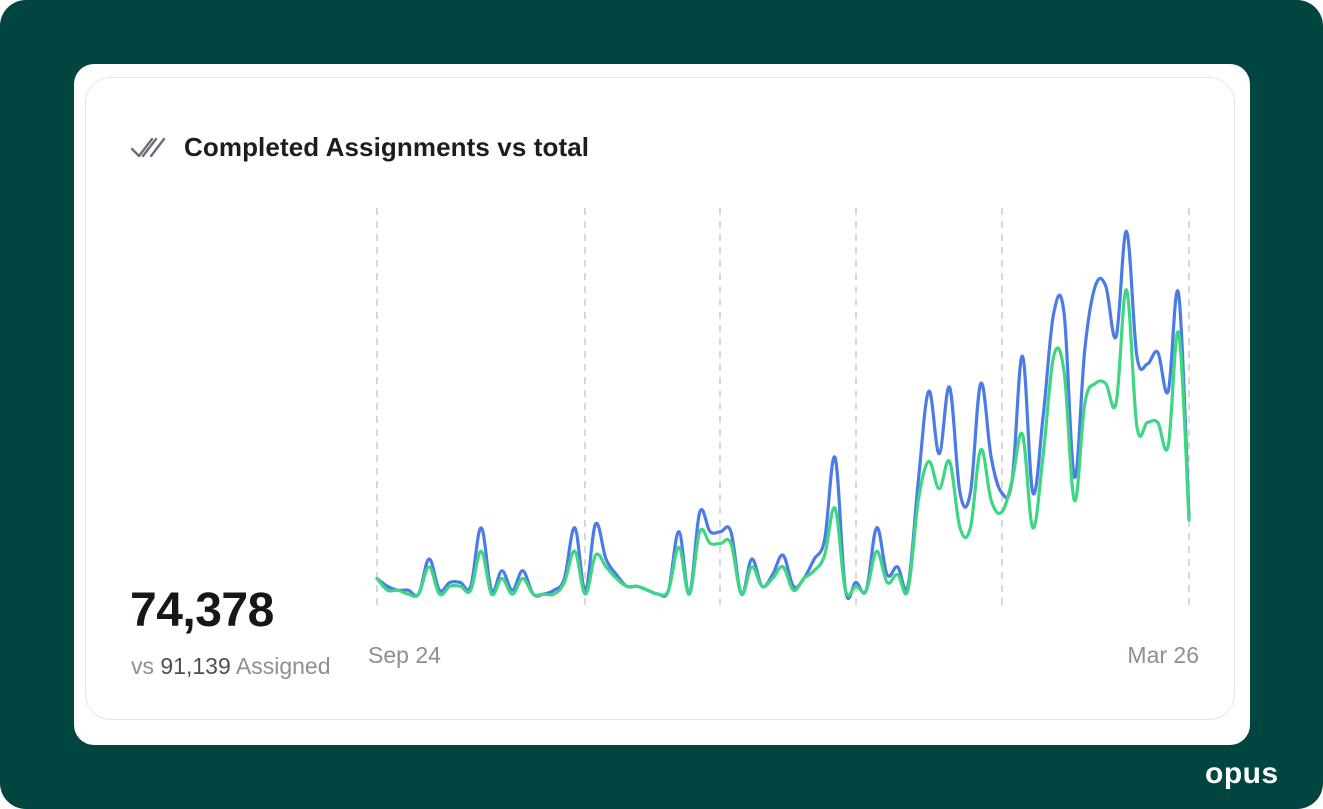  Describe the element at coordinates (1163, 655) in the screenshot. I see `x-tick-label-end: Mar 26` at that location.